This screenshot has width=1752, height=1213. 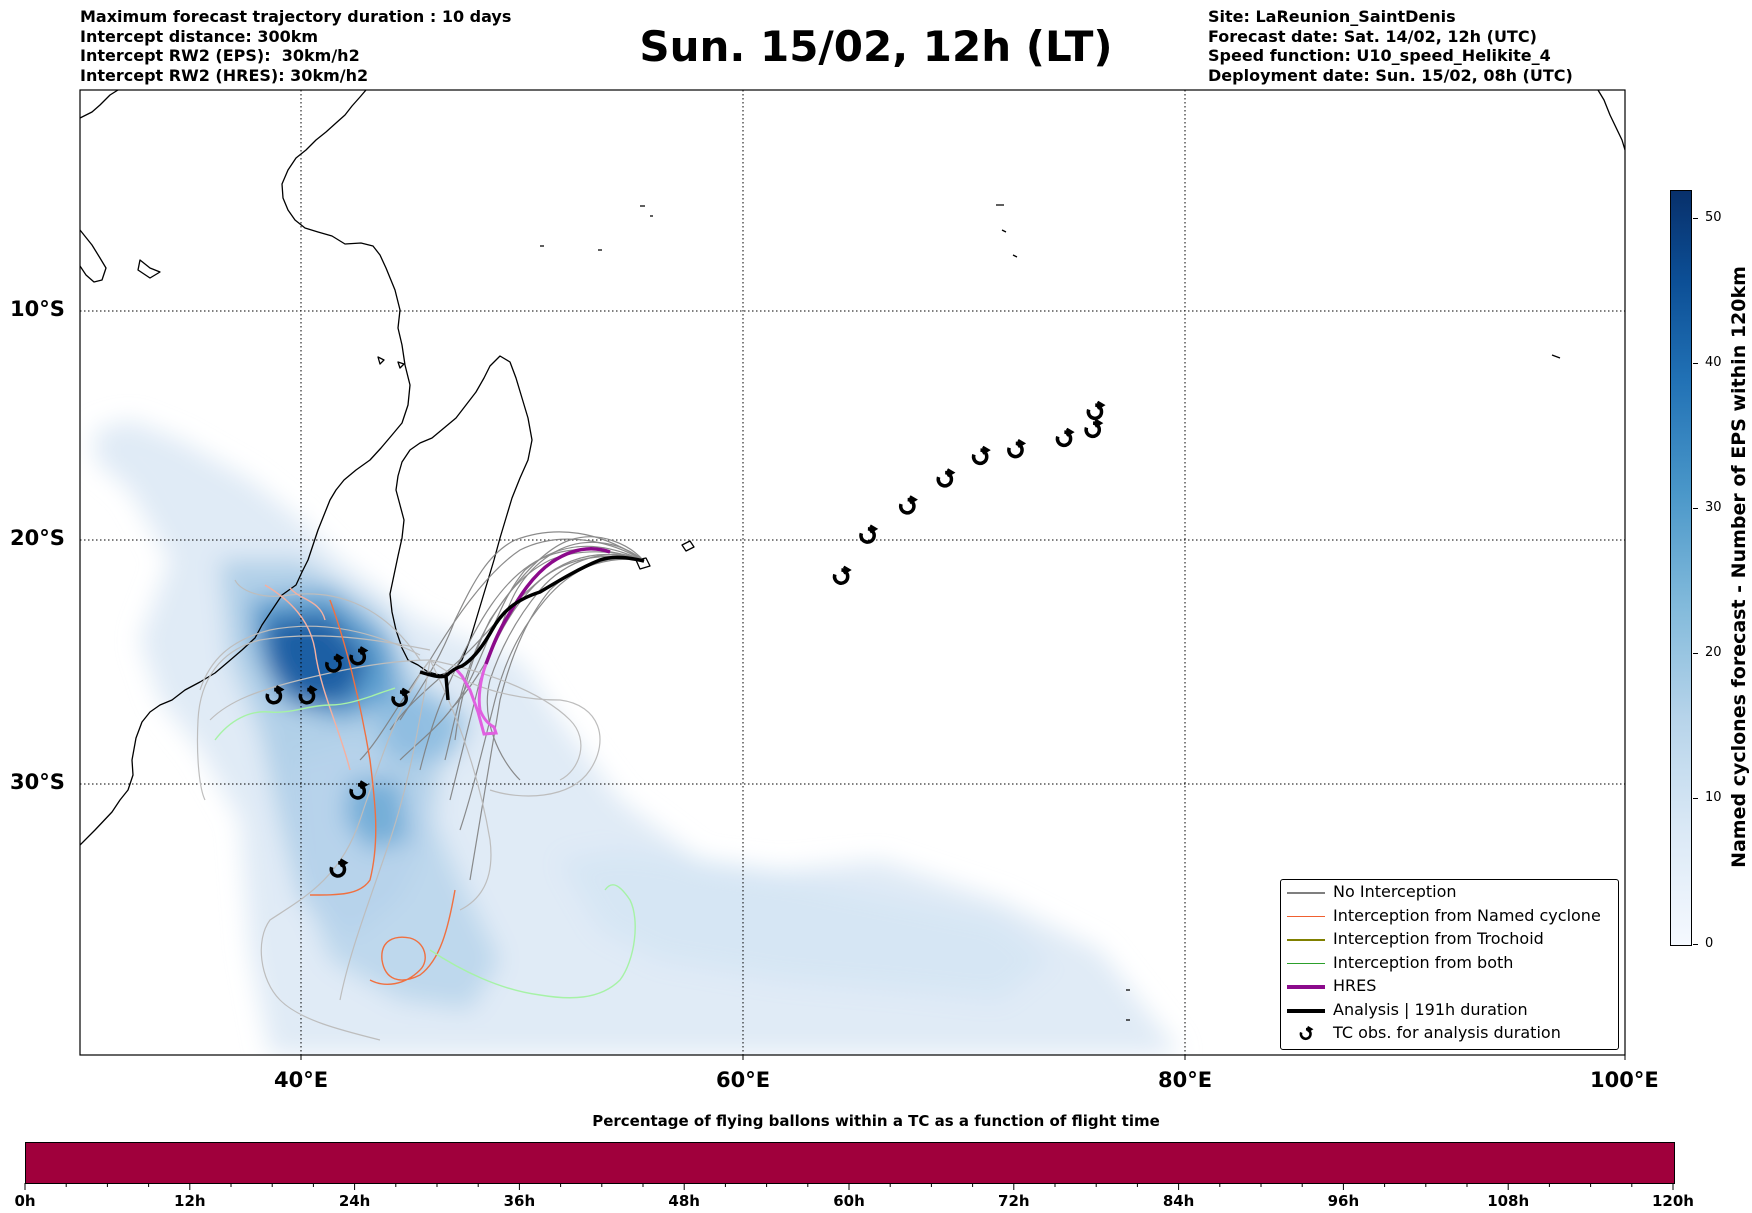 I want to click on y-tick-label: 20°S, so click(x=37, y=538).